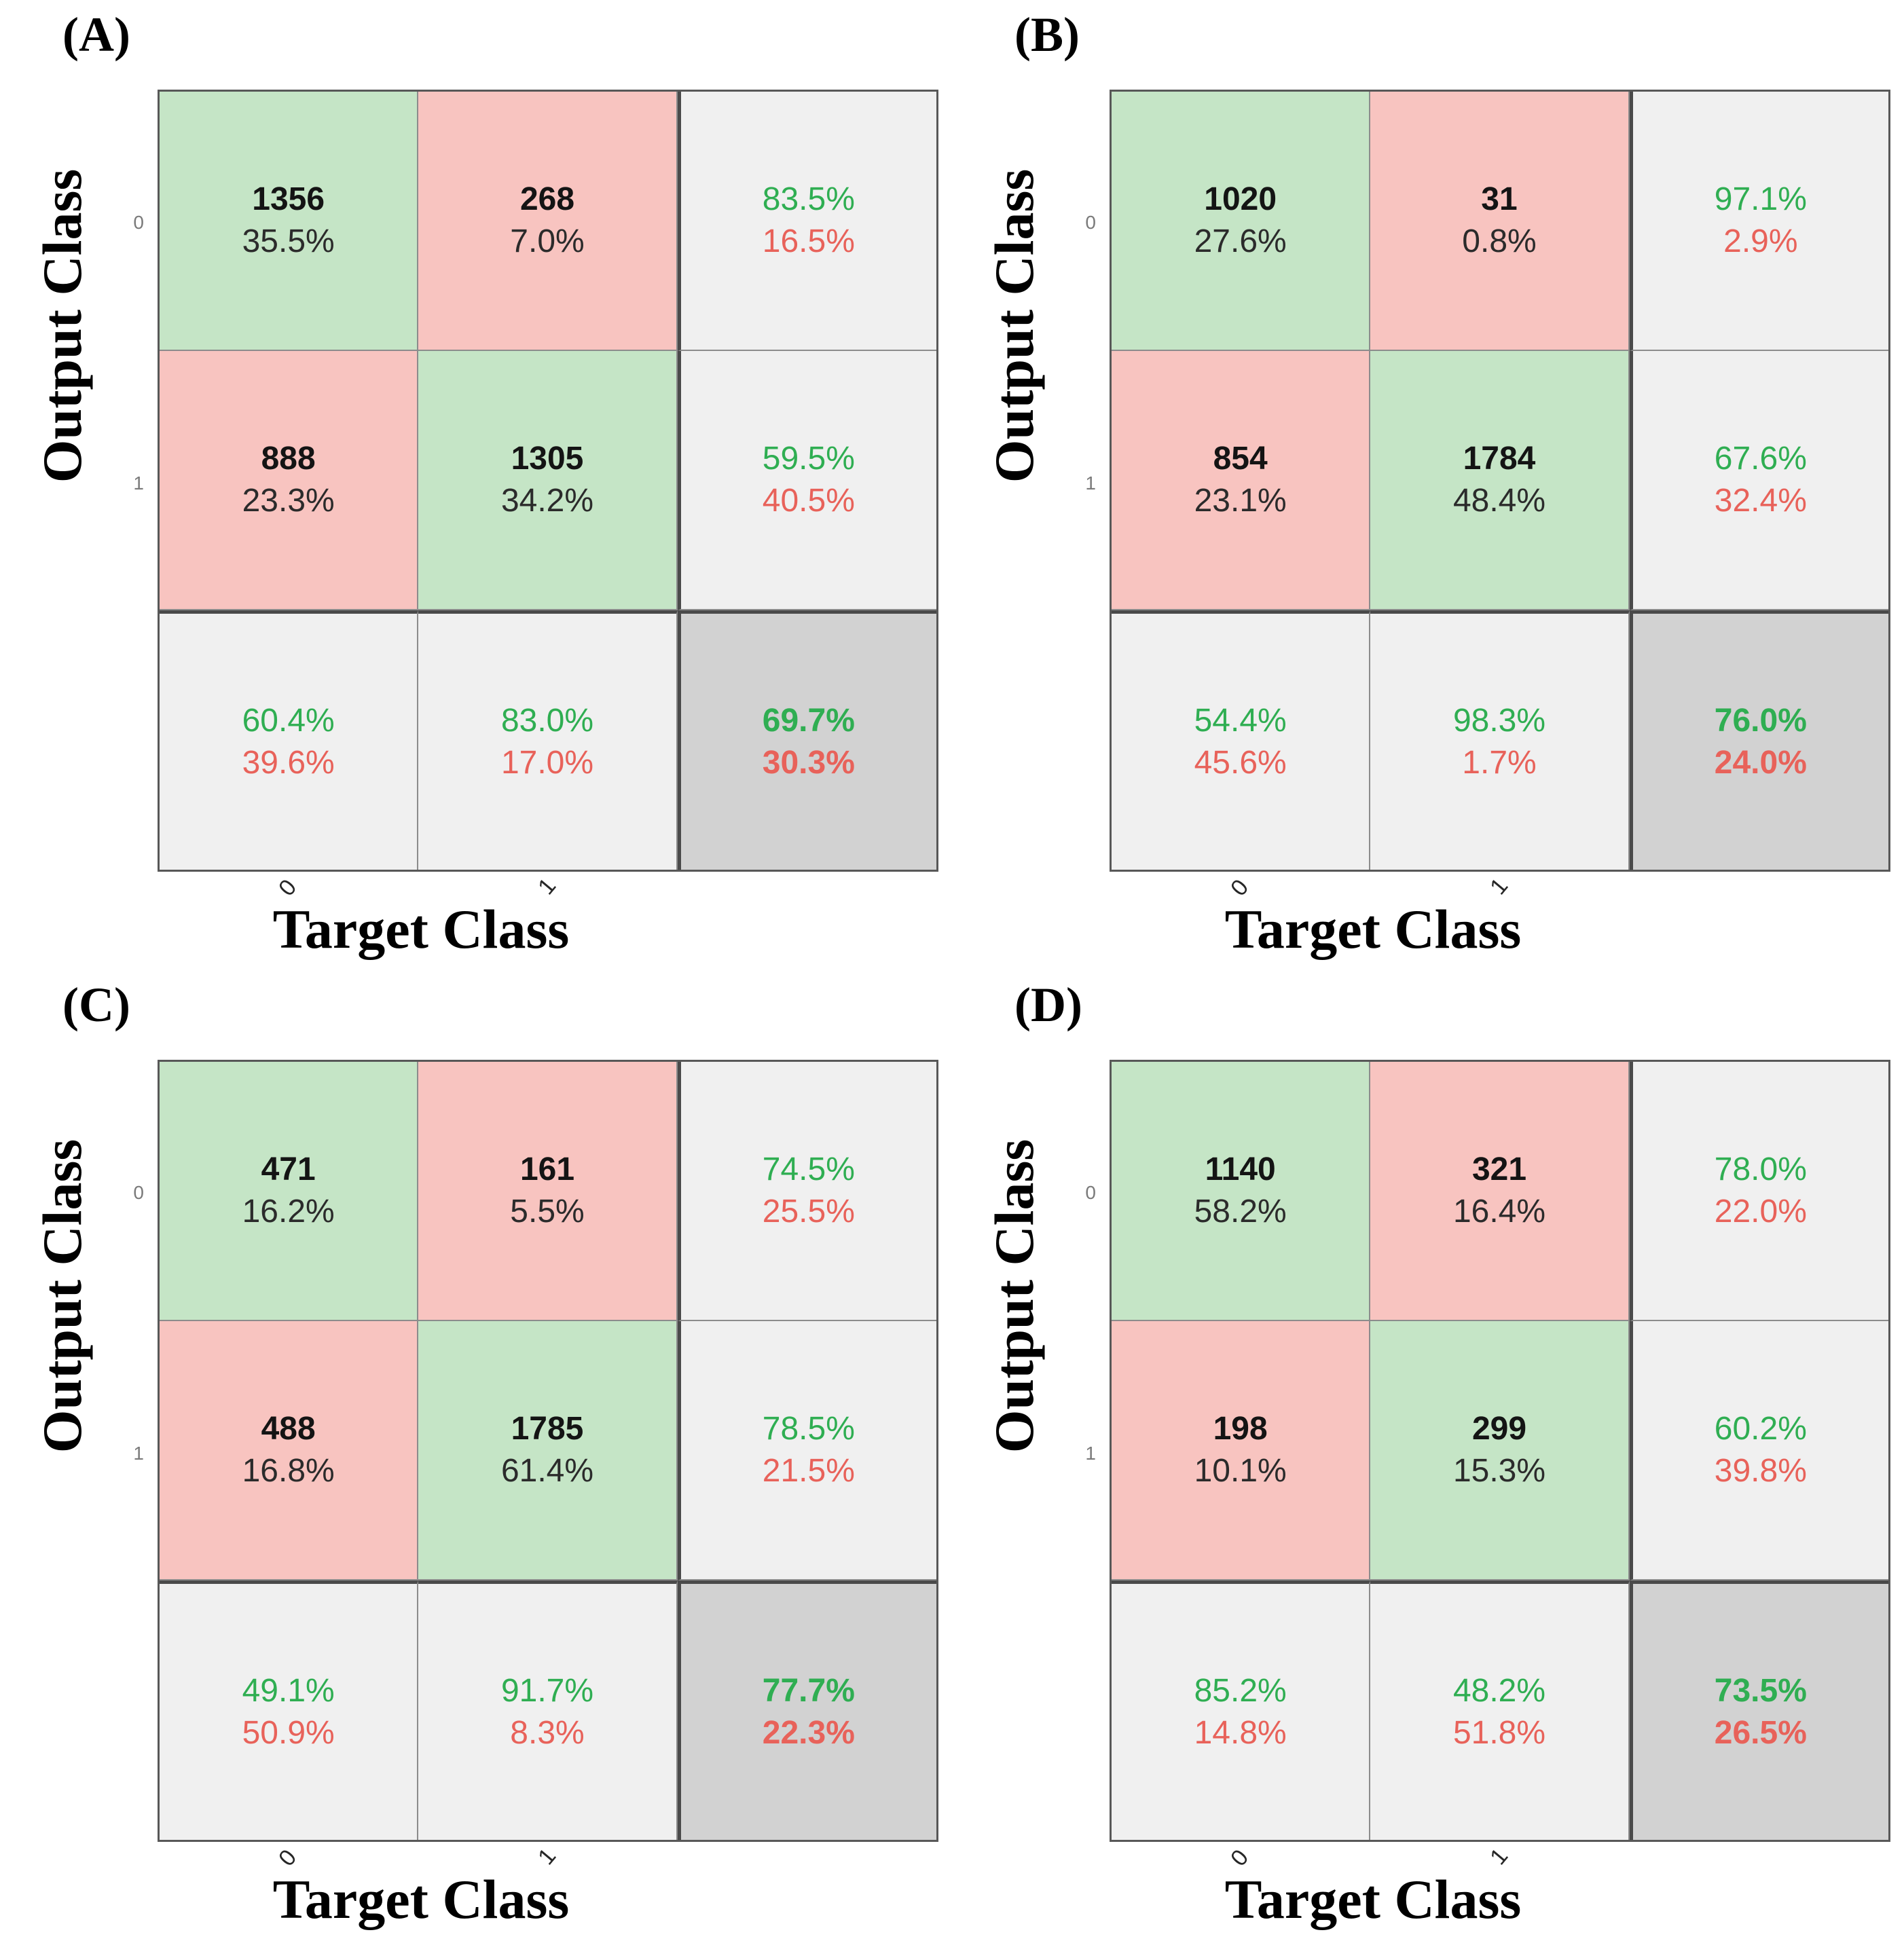 This screenshot has width=1904, height=1941. Describe the element at coordinates (138, 1453) in the screenshot. I see `panel-c-y-tick-1: 1` at that location.